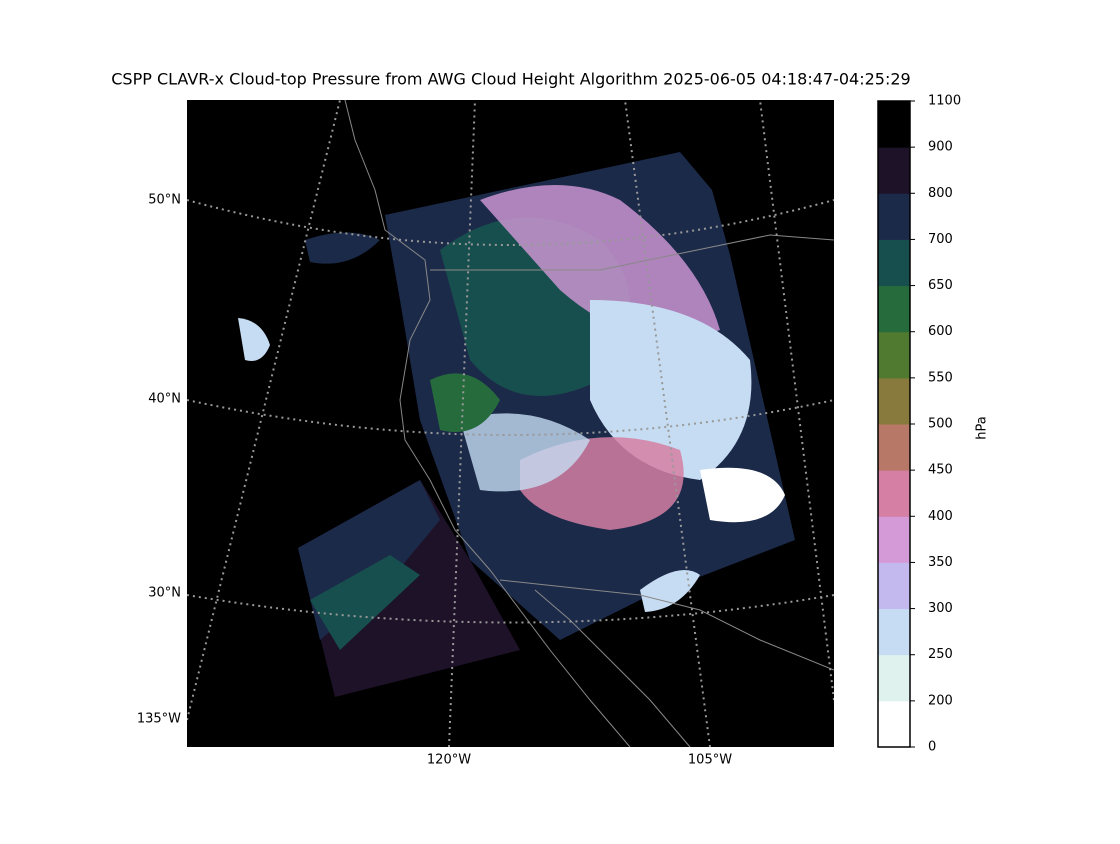 The image size is (1120, 844). Describe the element at coordinates (932, 747) in the screenshot. I see `colorbar-tick-label: 0` at that location.